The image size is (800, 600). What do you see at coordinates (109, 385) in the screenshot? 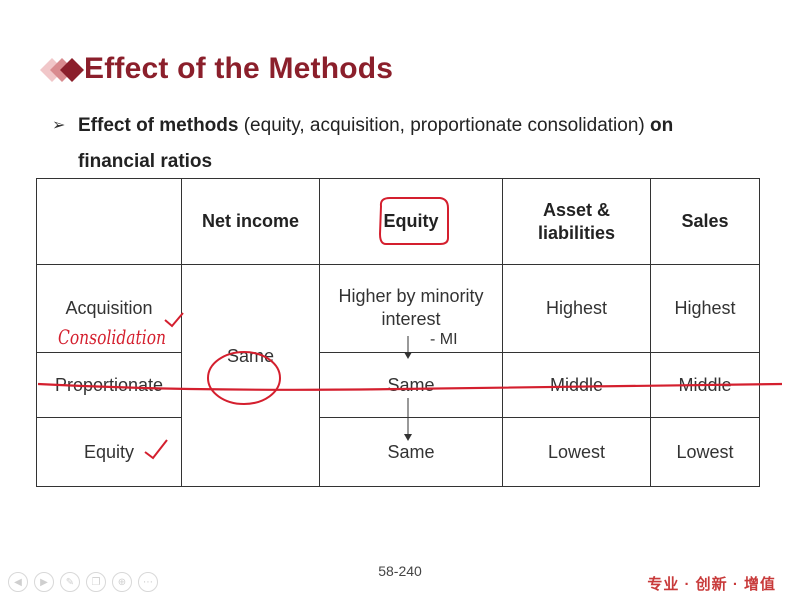
I see `row-label-proportionate: Proportionate` at bounding box center [109, 385].